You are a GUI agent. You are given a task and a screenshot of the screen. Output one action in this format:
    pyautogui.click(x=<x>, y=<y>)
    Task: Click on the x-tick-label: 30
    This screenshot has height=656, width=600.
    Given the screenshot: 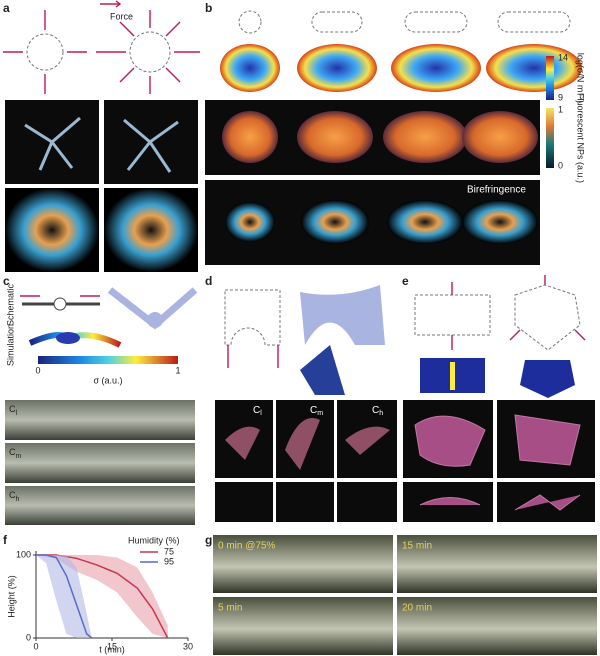 What is the action you would take?
    pyautogui.click(x=188, y=646)
    